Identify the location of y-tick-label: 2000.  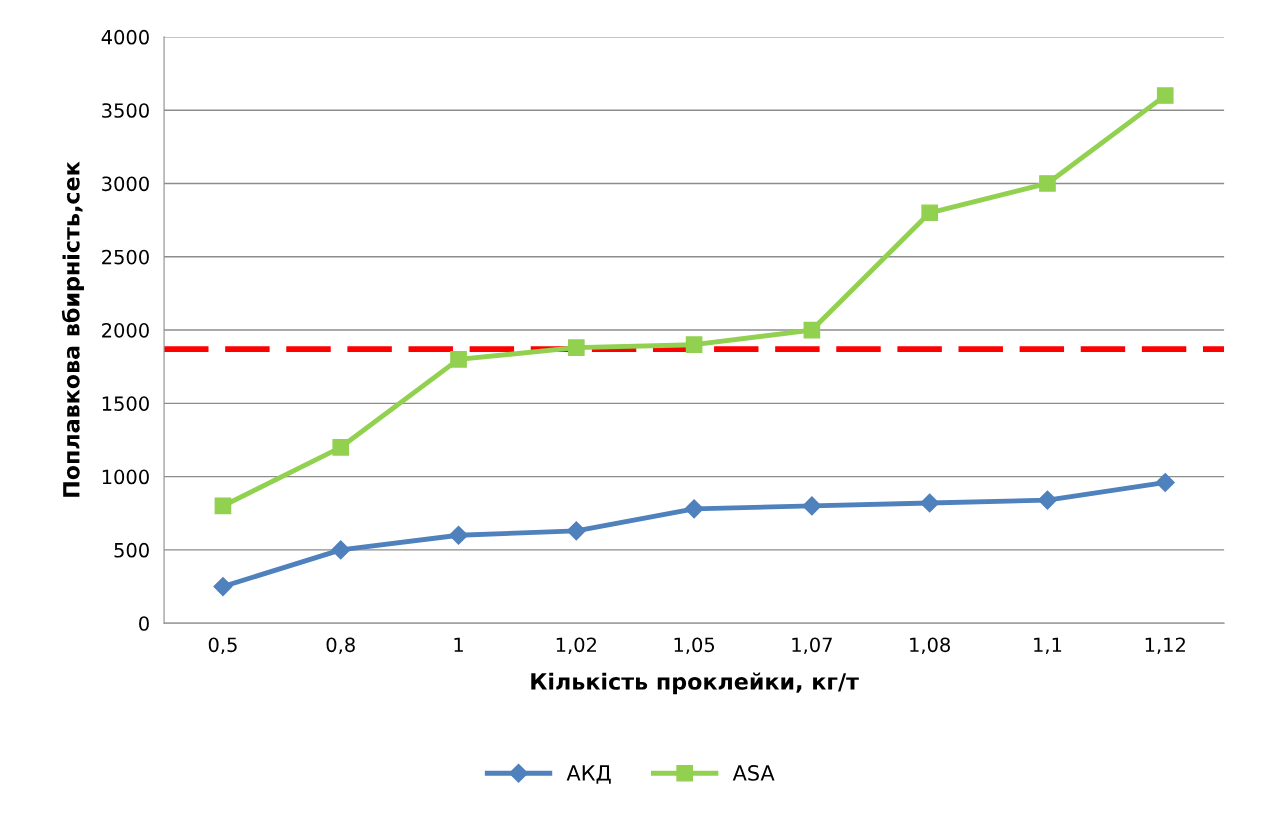
(125, 330).